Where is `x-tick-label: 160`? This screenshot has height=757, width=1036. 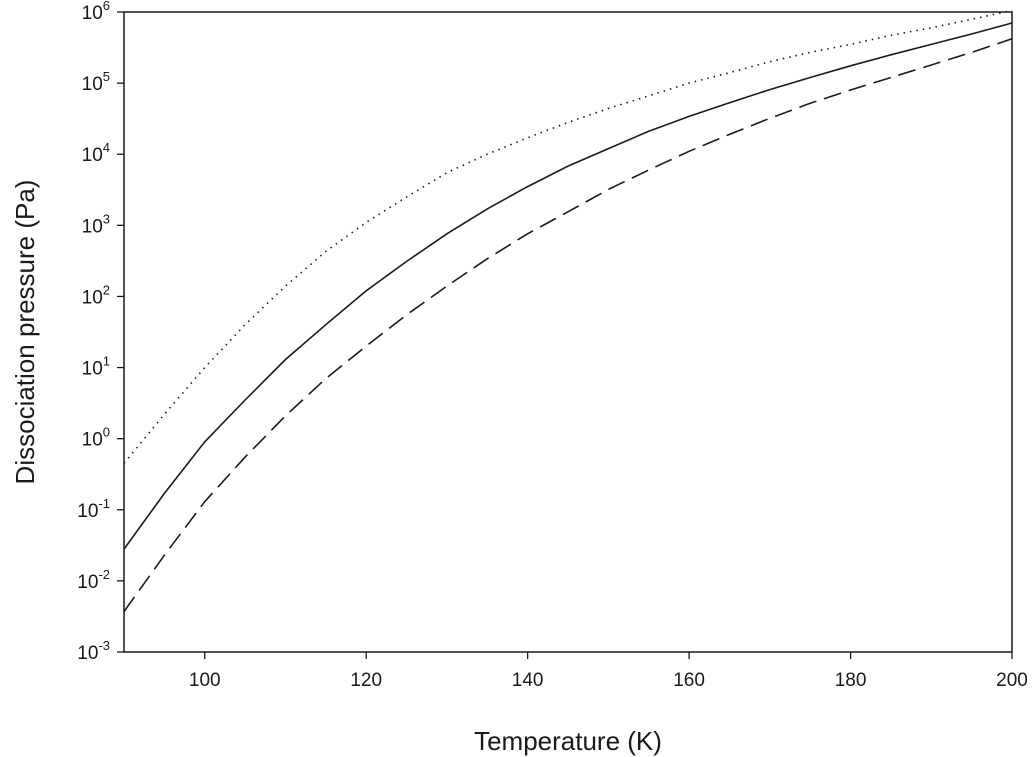
x-tick-label: 160 is located at coordinates (689, 680).